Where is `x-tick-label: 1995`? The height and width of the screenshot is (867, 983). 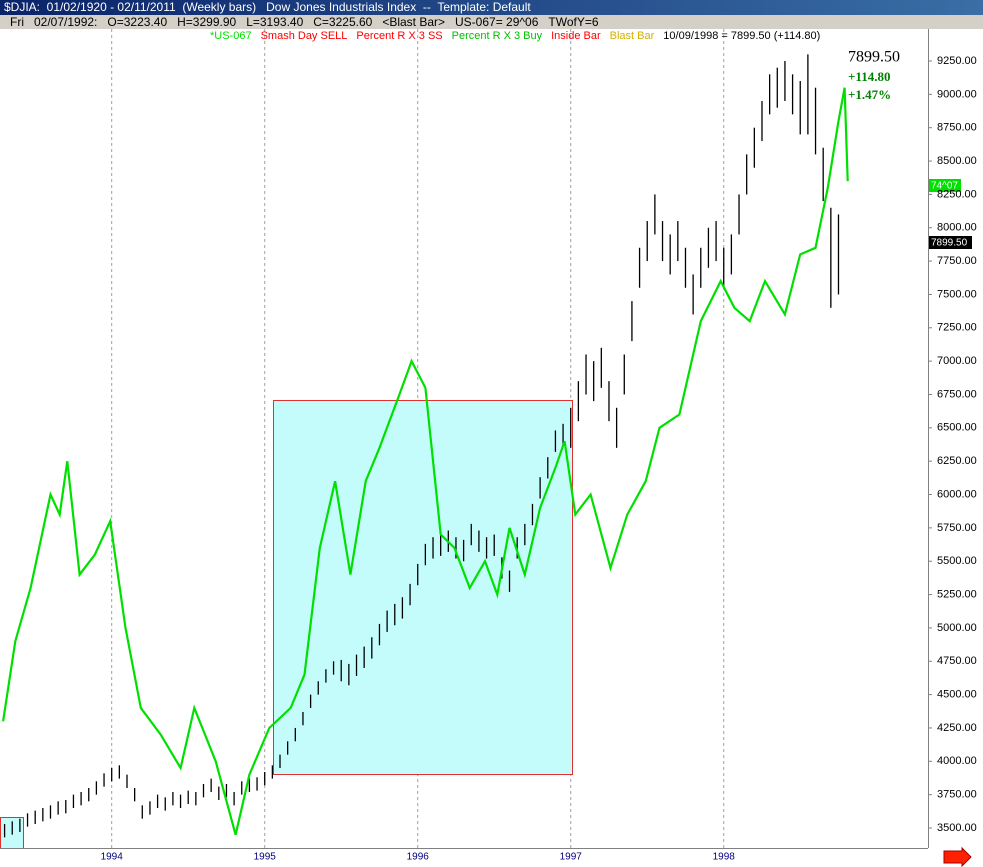 x-tick-label: 1995 is located at coordinates (265, 857).